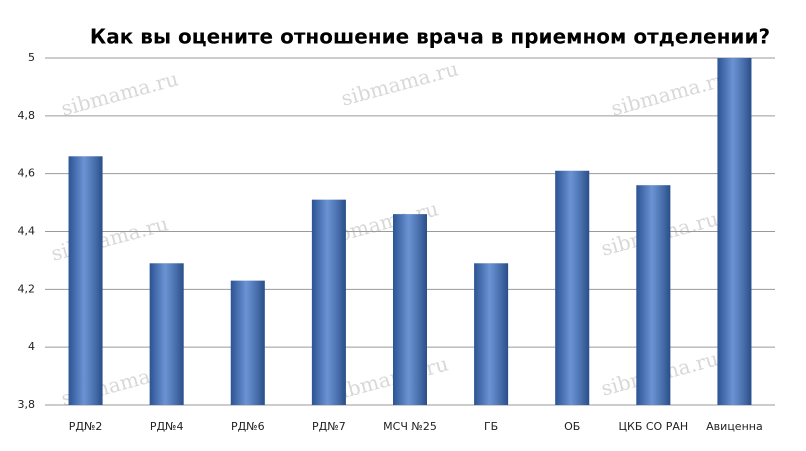  Describe the element at coordinates (491, 426) in the screenshot. I see `x-tick-label: ГБ` at that location.